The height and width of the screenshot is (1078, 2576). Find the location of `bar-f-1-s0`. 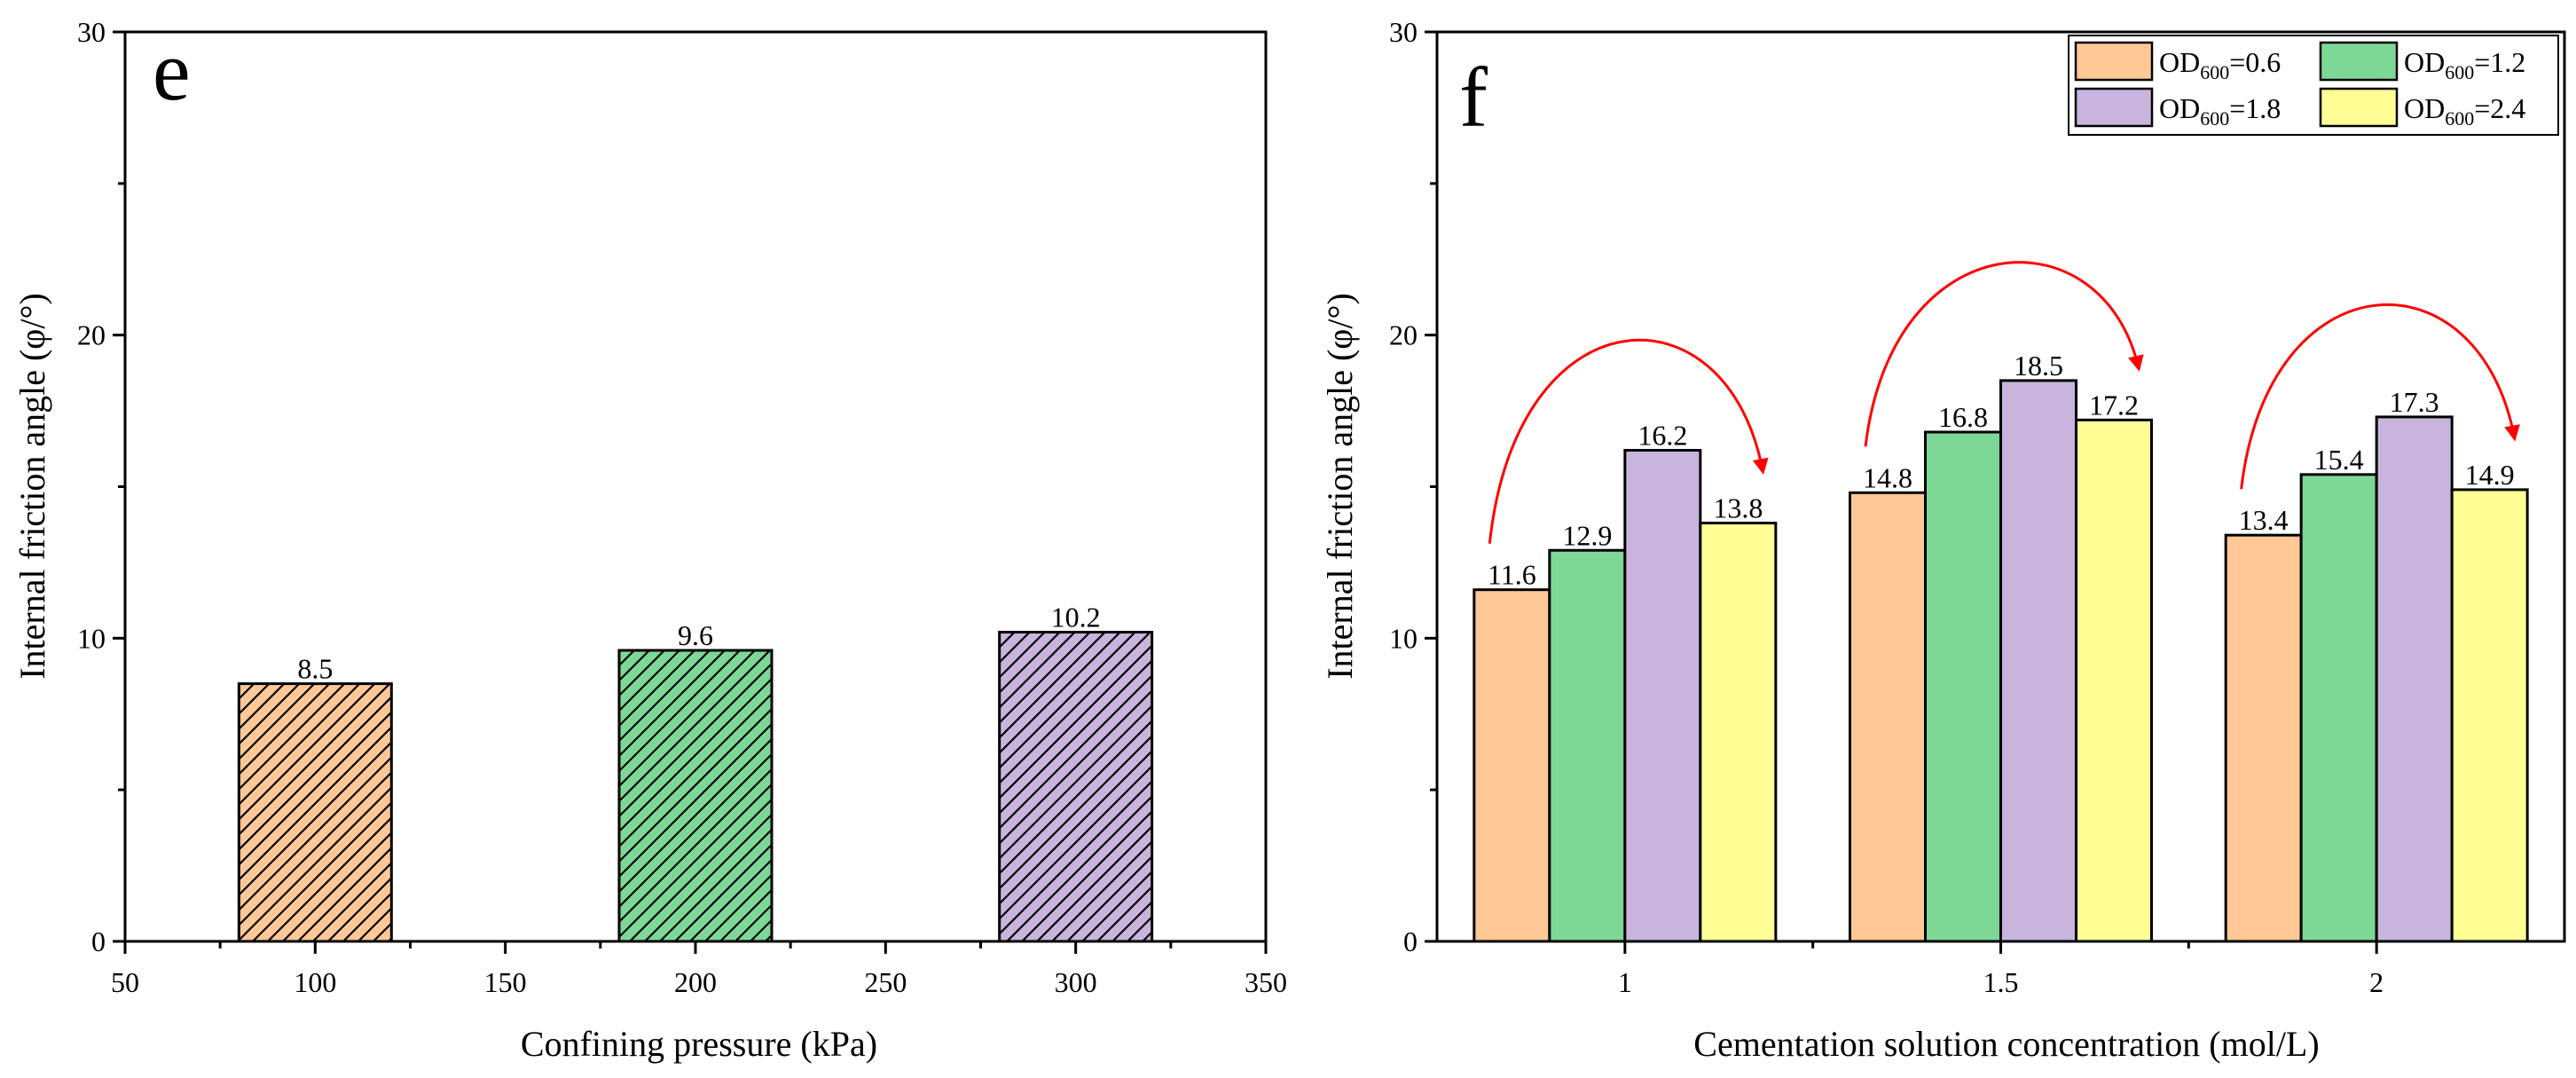

bar-f-1-s0 is located at coordinates (1512, 766).